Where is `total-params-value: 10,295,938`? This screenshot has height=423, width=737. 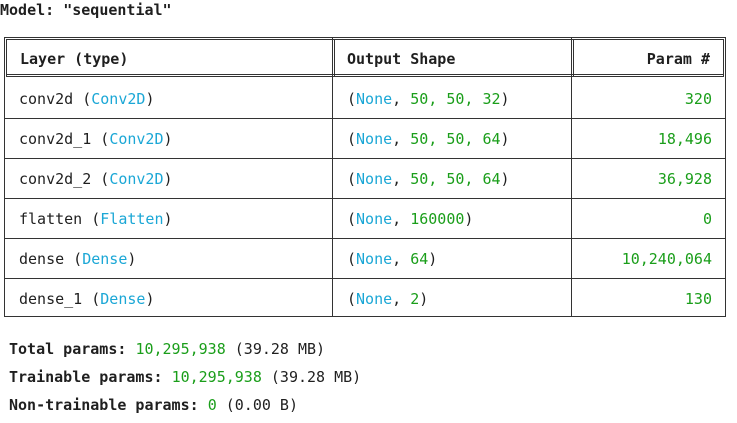
total-params-value: 10,295,938 is located at coordinates (180, 349).